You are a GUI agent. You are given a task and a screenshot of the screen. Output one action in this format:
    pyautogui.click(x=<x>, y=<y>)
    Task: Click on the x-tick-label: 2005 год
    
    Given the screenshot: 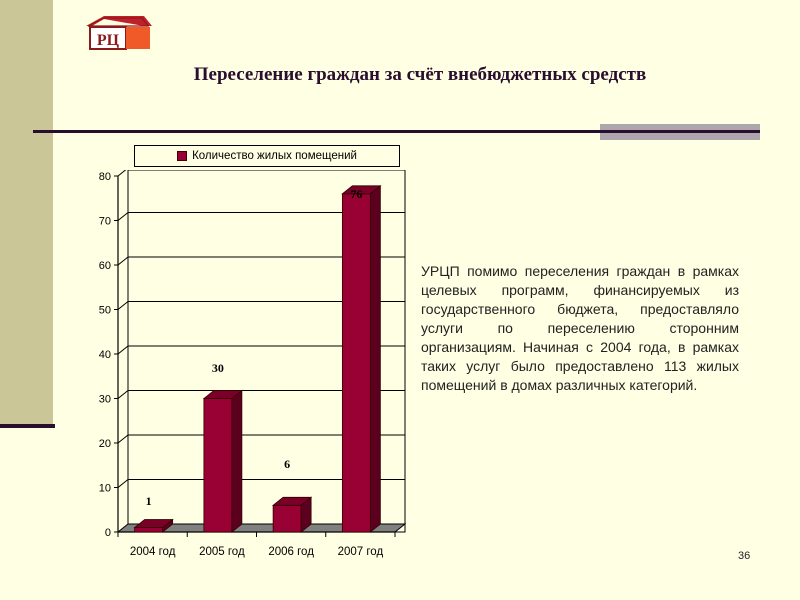 What is the action you would take?
    pyautogui.click(x=222, y=552)
    